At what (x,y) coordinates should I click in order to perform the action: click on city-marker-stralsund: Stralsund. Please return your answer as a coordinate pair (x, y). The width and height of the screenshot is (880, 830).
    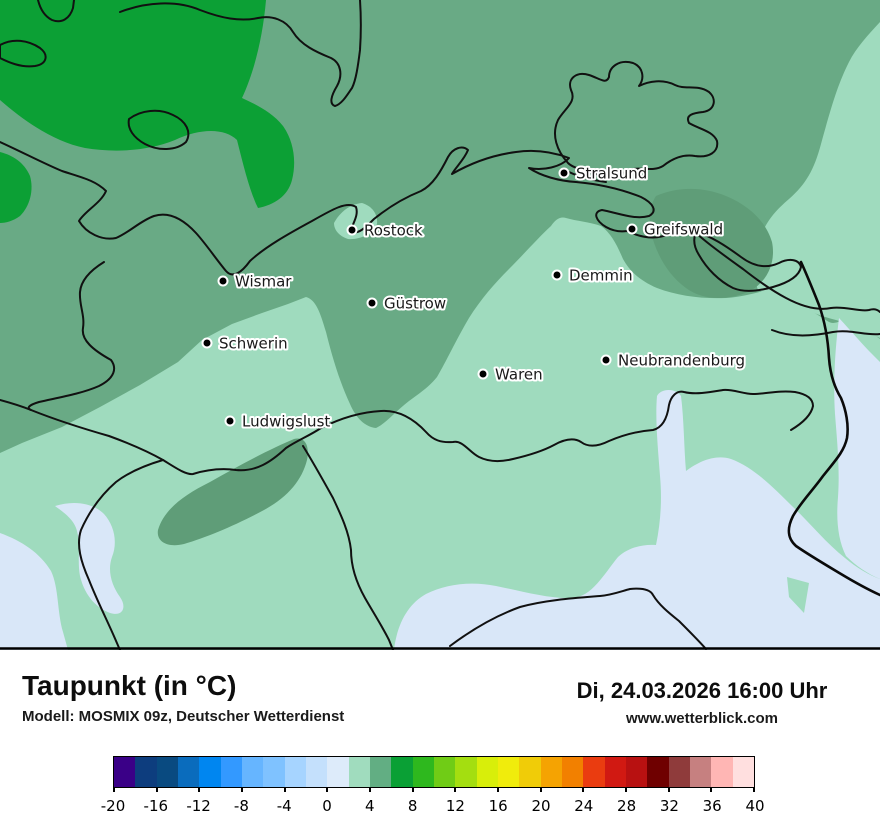
    Looking at the image, I should click on (603, 174).